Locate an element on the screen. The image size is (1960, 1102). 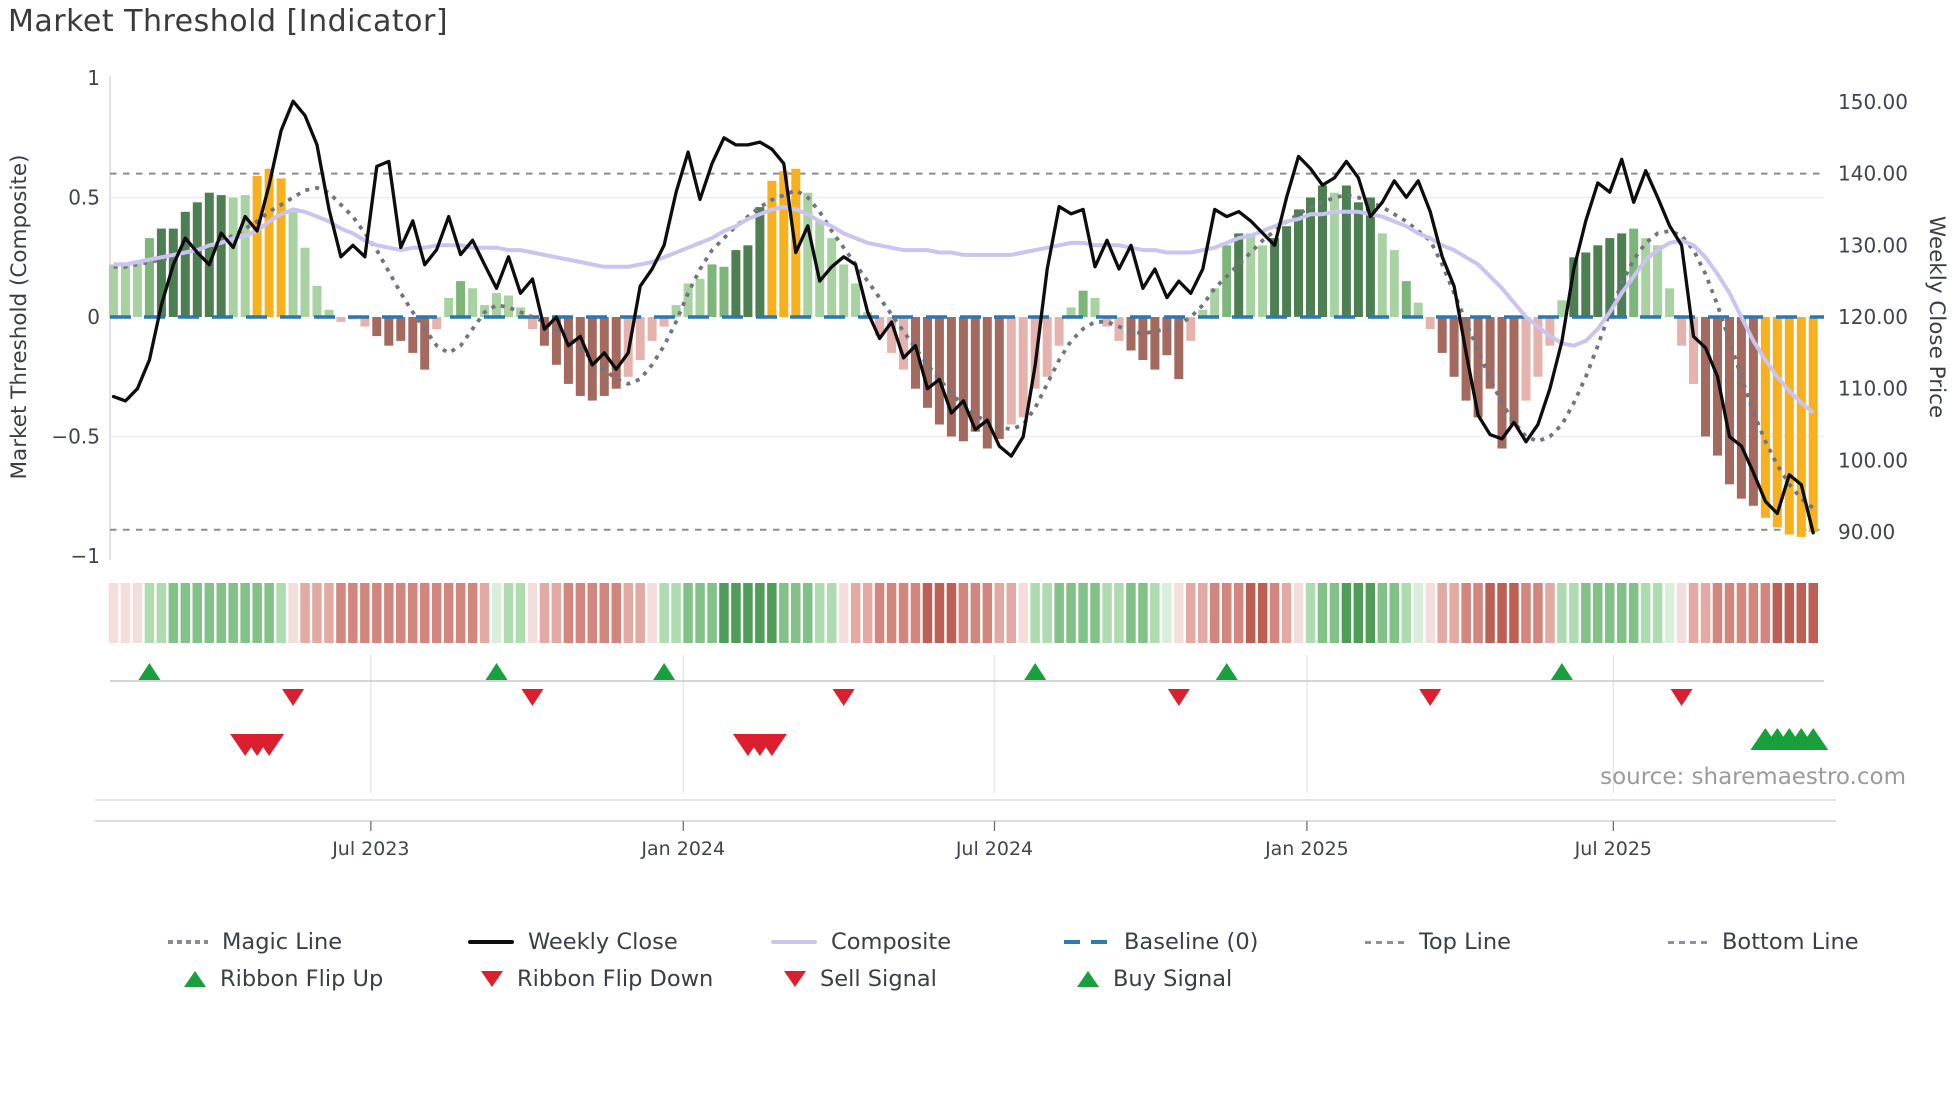
legend-label: Magic Line is located at coordinates (282, 942).